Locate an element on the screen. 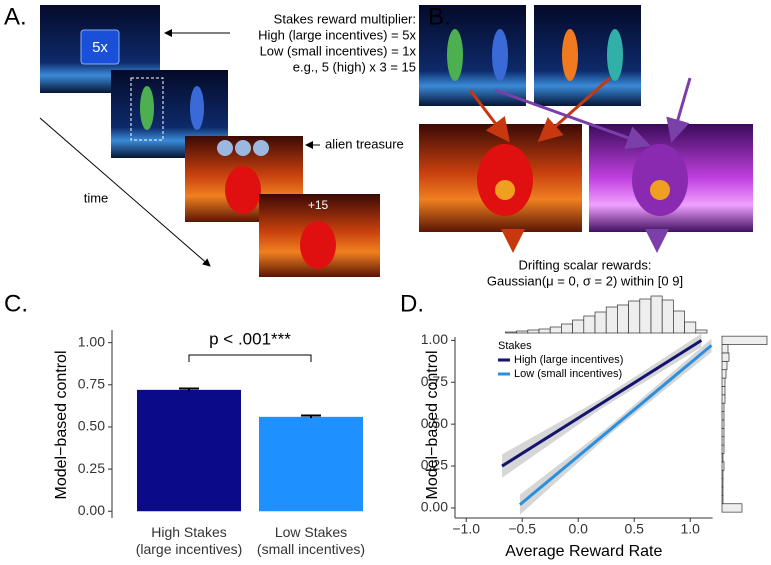  multiplier-line: Low (small incentives) = 1x is located at coordinates (338, 50).